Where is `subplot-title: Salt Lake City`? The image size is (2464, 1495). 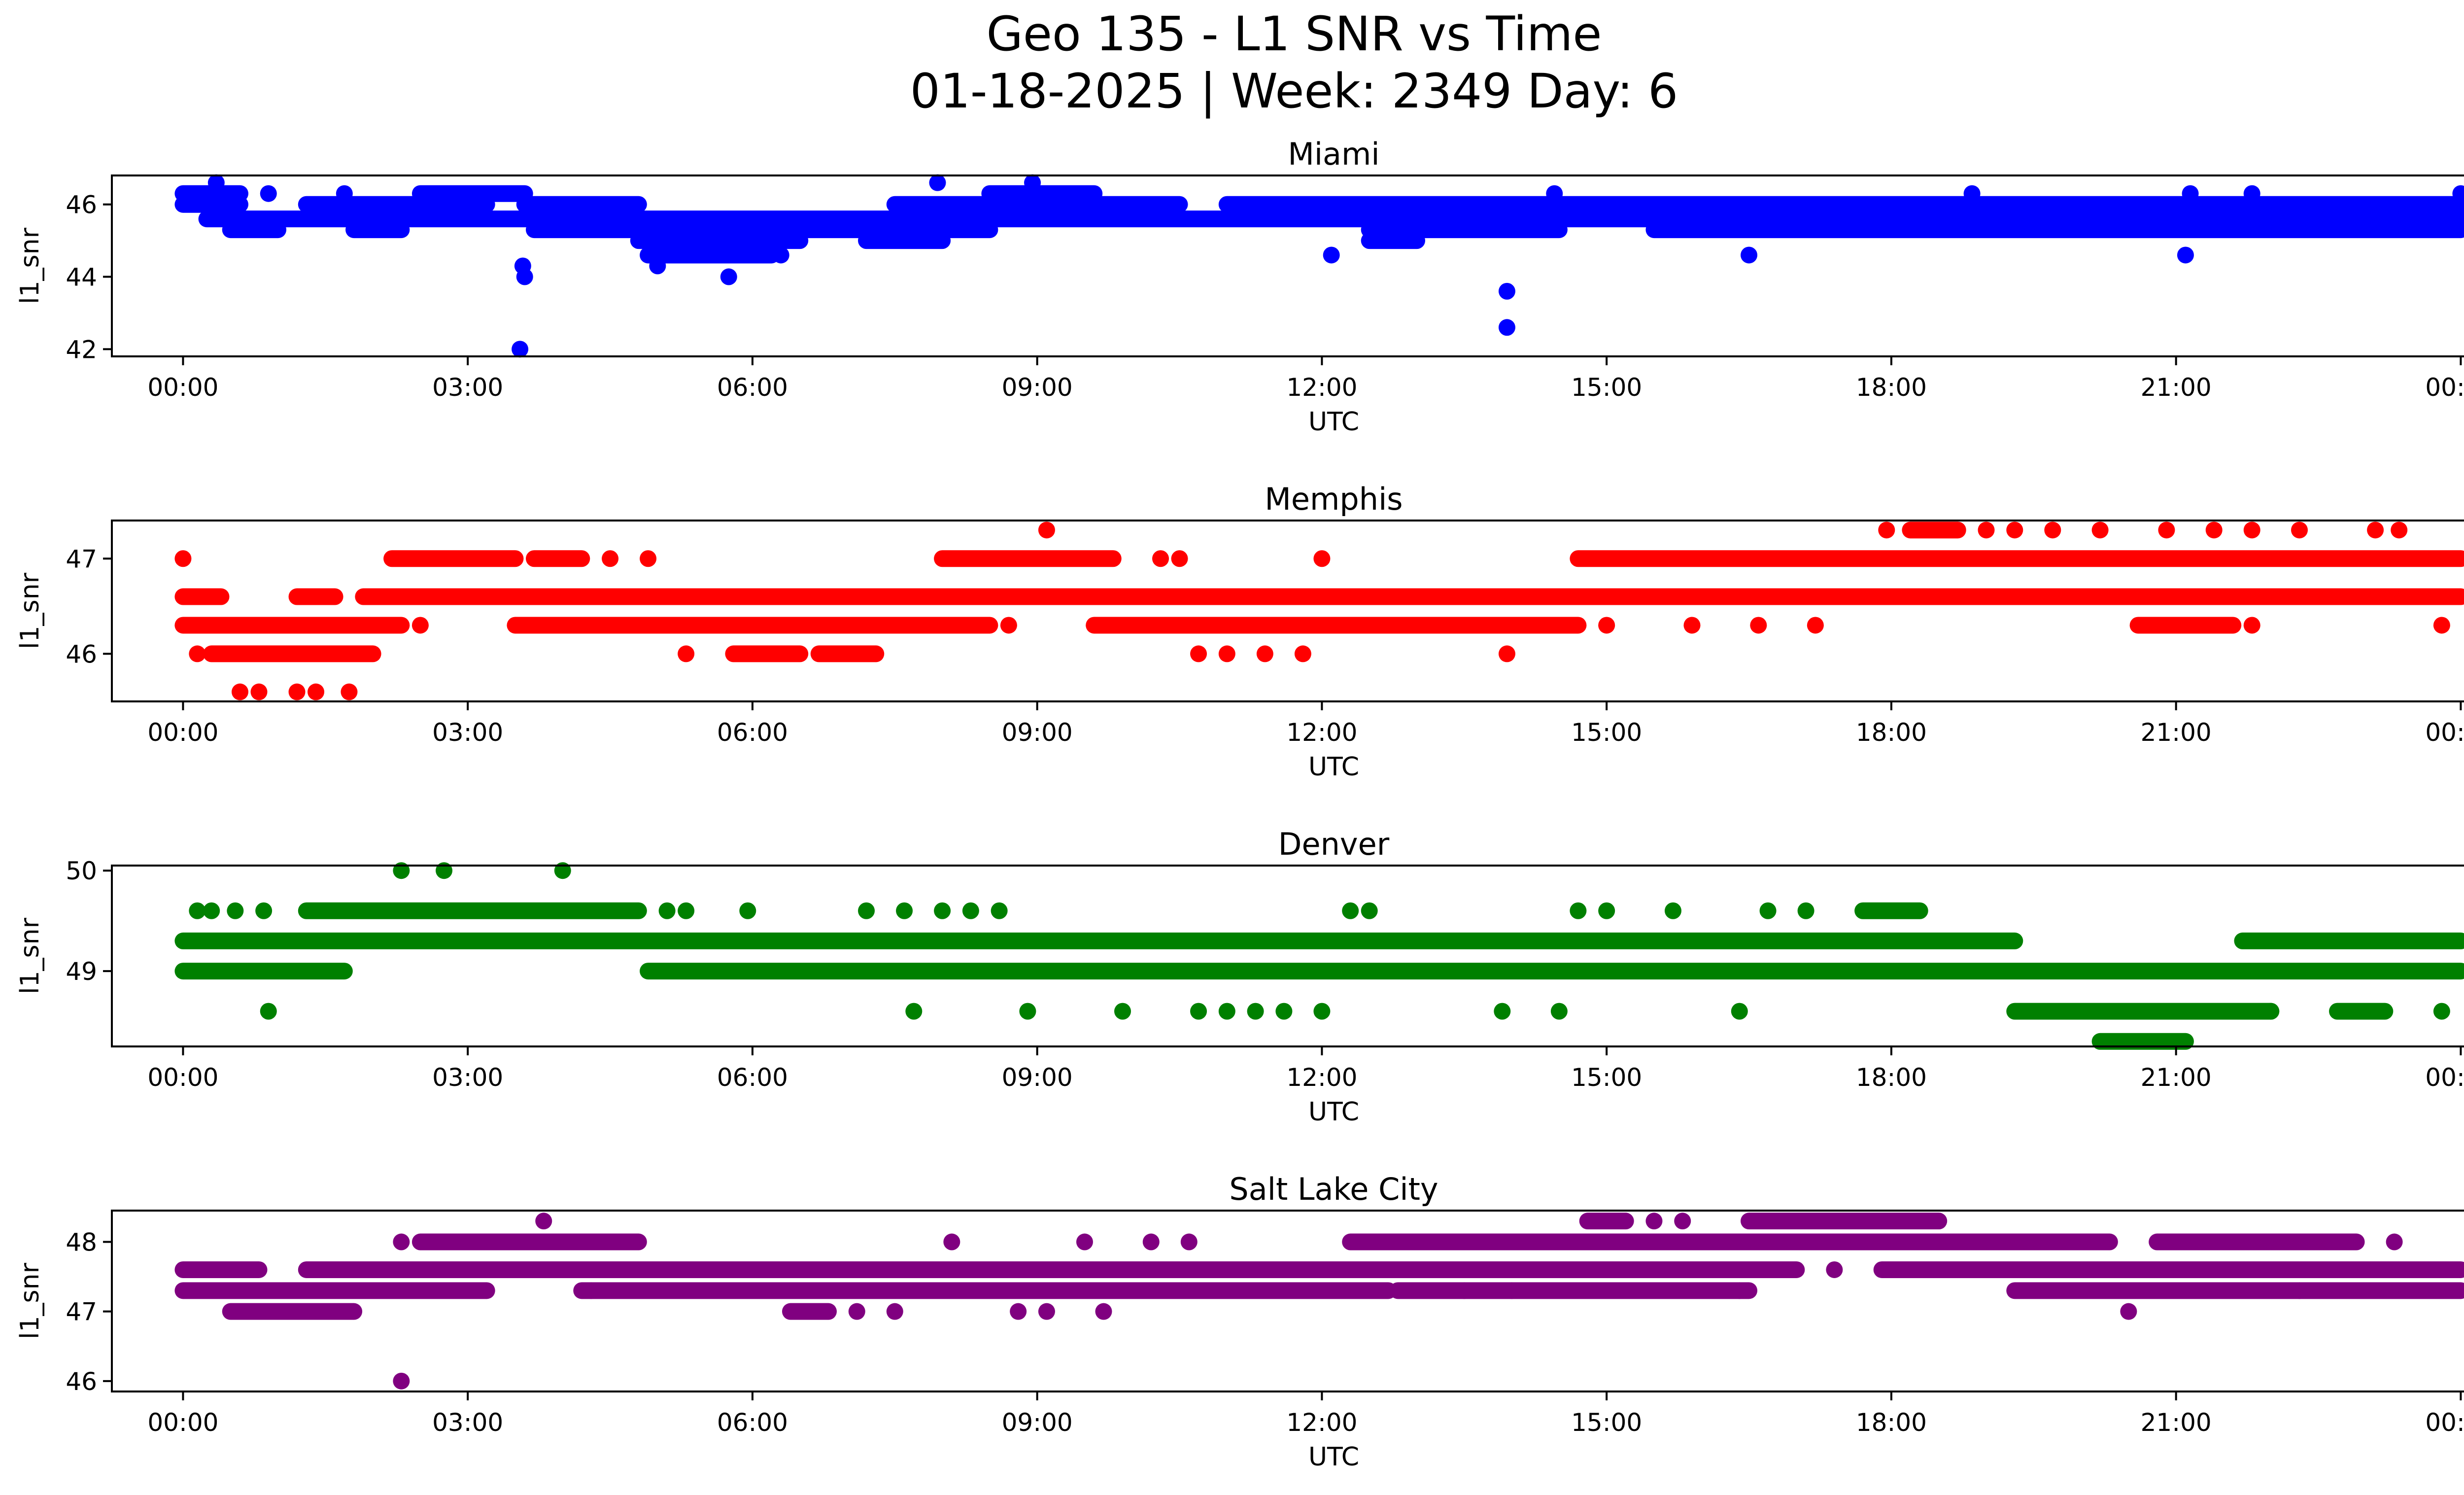
subplot-title: Salt Lake City is located at coordinates (1333, 1189).